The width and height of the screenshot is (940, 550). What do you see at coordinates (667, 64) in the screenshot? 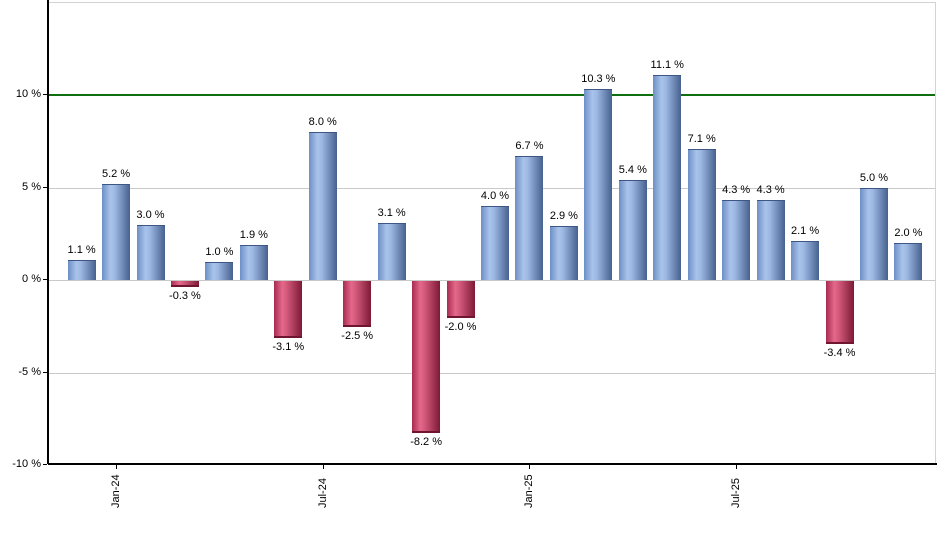
I see `bar-value-label: 11.1 %` at bounding box center [667, 64].